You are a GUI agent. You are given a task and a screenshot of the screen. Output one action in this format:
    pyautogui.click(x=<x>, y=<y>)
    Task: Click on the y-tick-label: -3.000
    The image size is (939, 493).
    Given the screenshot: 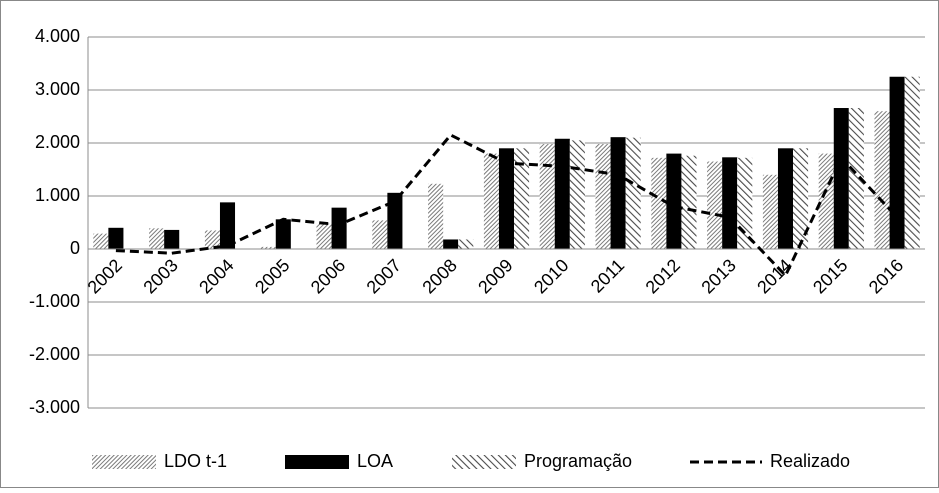 What is the action you would take?
    pyautogui.click(x=54, y=407)
    